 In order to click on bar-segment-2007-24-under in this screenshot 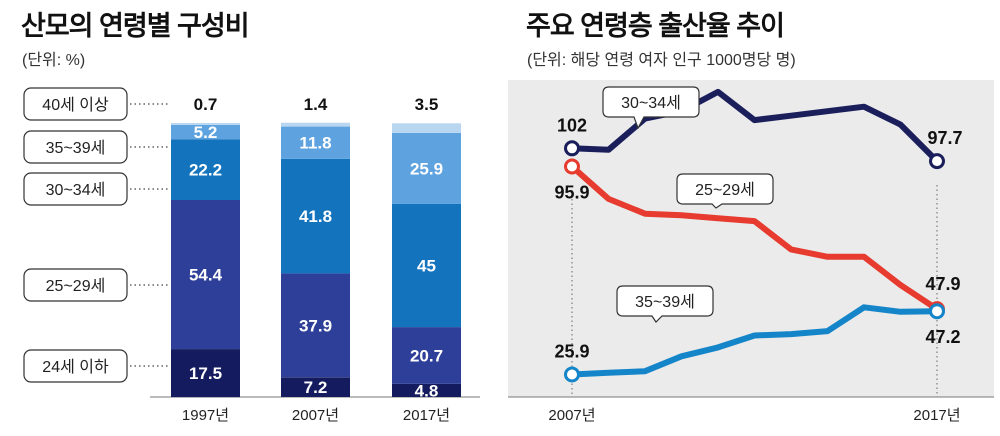, I will do `click(315, 387)`.